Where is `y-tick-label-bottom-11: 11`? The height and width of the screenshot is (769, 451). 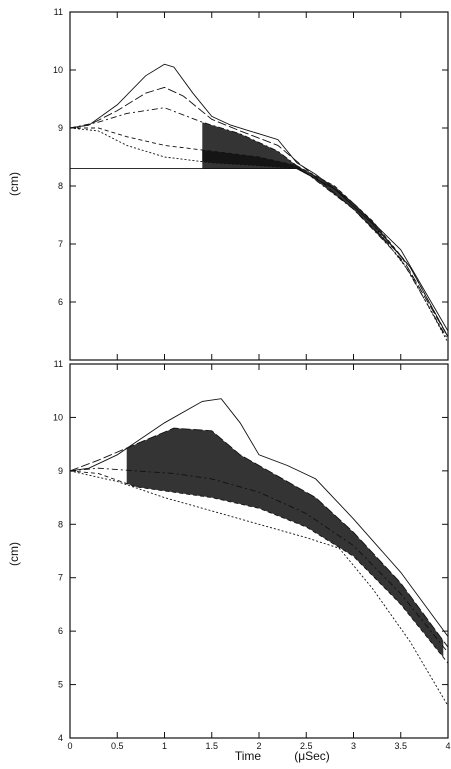
y-tick-label-bottom-11: 11 is located at coordinates (58, 364).